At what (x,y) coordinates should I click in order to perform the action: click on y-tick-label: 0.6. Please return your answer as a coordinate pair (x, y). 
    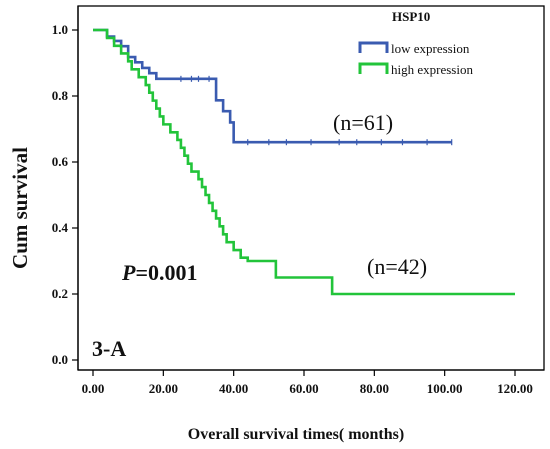
    Looking at the image, I should click on (60, 161).